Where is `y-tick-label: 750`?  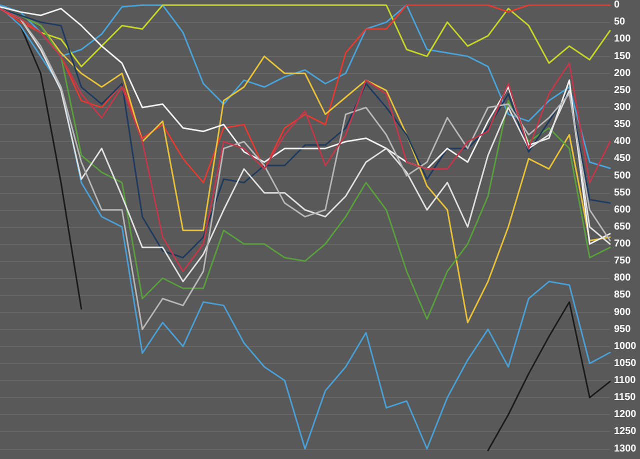 y-tick-label: 750 is located at coordinates (623, 261).